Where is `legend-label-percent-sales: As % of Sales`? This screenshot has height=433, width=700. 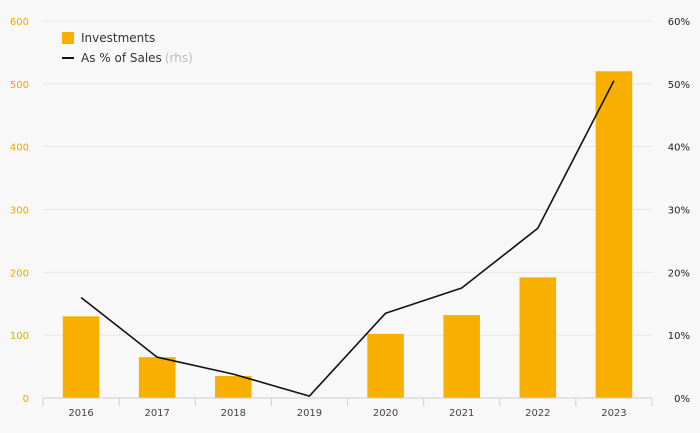 legend-label-percent-sales: As % of Sales is located at coordinates (121, 58).